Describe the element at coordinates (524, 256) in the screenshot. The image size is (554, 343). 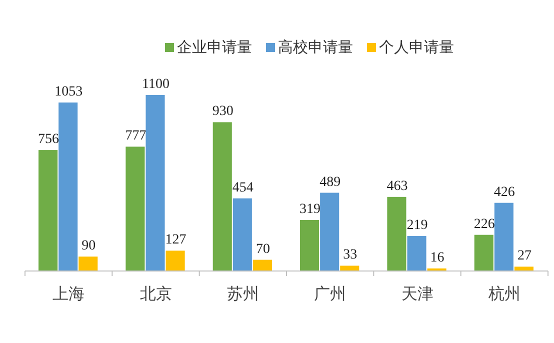
I see `data-label: 27` at that location.